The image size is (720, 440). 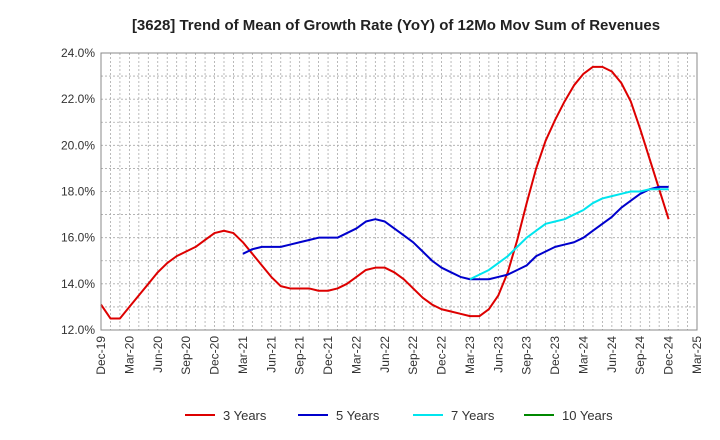 What do you see at coordinates (498, 354) in the screenshot?
I see `x-tick-label: Jun-23` at bounding box center [498, 354].